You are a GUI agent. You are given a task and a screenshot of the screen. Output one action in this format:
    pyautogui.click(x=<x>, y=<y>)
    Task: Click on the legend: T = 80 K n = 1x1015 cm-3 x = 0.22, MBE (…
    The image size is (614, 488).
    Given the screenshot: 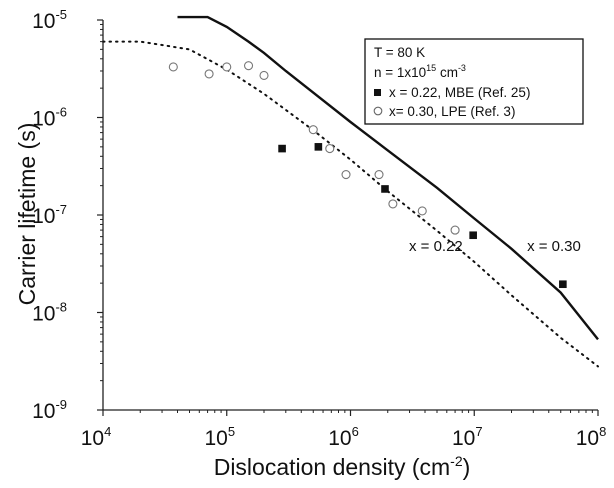 What is the action you would take?
    pyautogui.click(x=474, y=81)
    